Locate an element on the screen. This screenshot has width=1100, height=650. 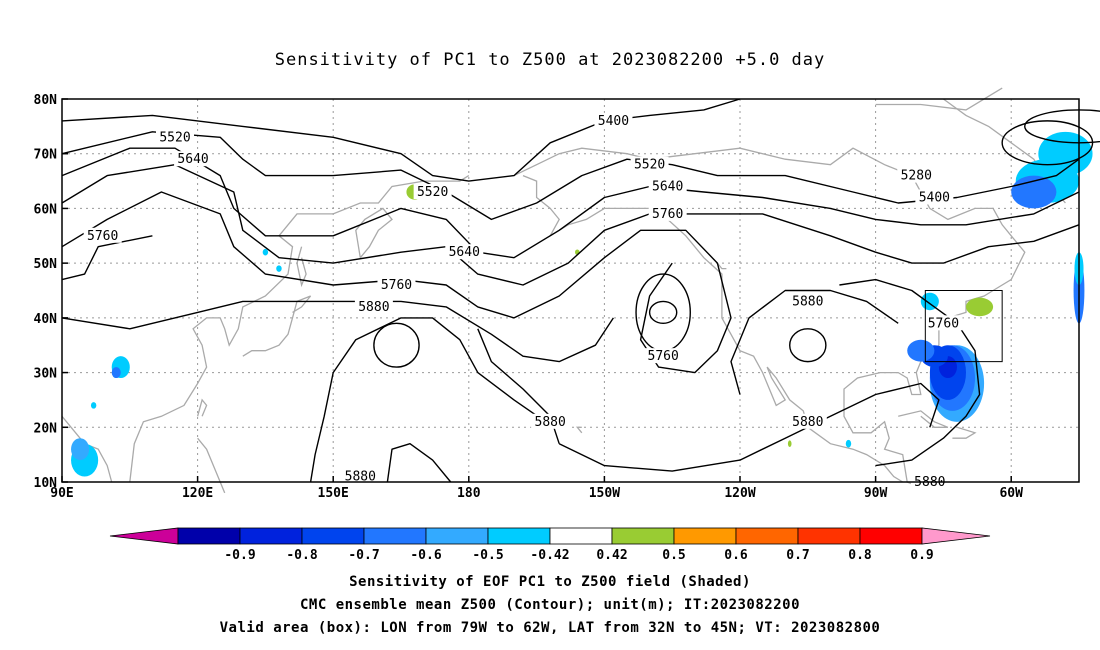
contour-label: 5280 is located at coordinates (916, 176).